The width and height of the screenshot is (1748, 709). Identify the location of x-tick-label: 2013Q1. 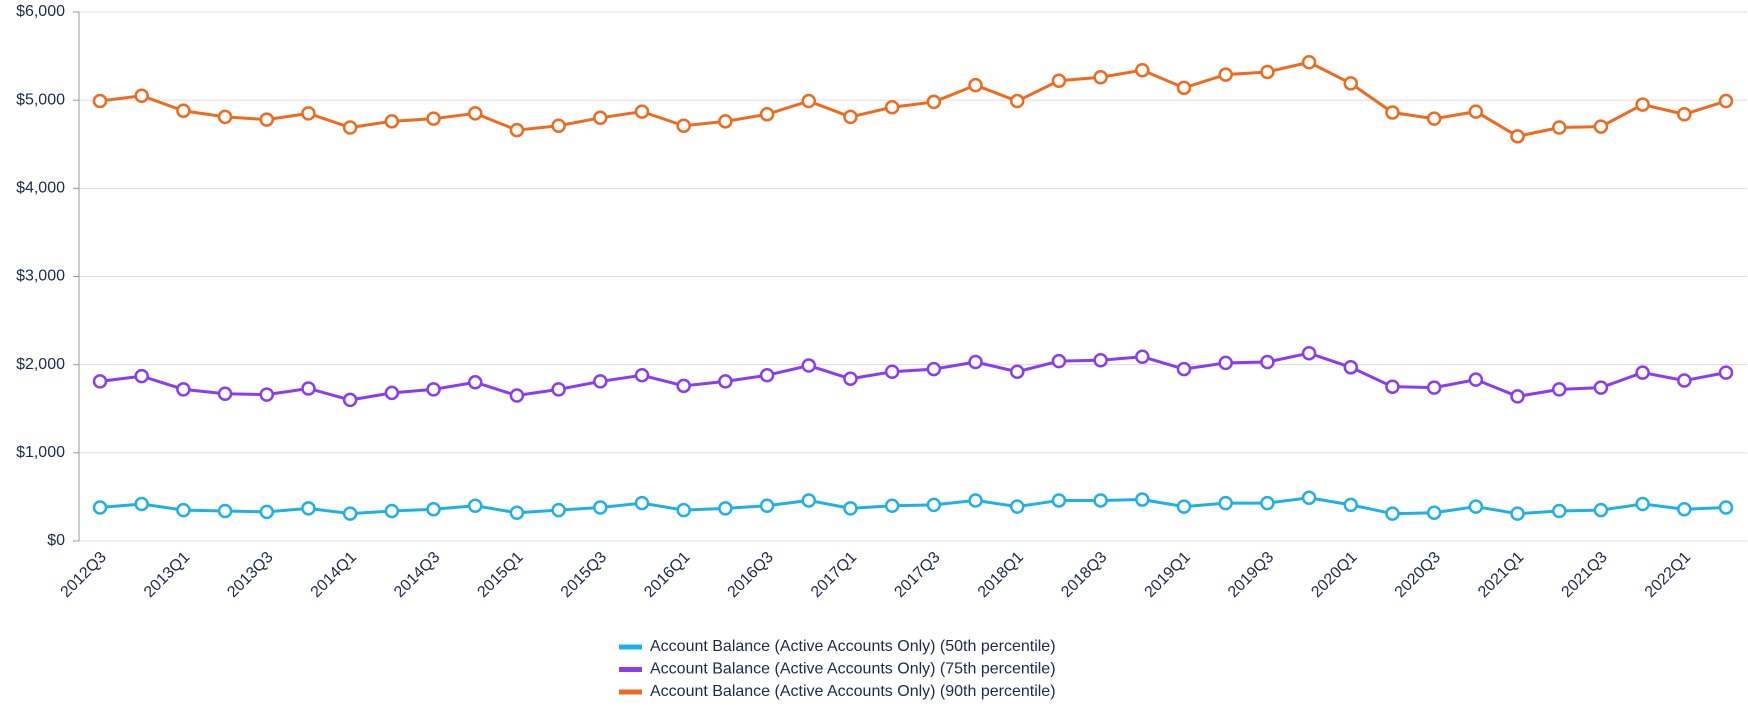
(167, 575).